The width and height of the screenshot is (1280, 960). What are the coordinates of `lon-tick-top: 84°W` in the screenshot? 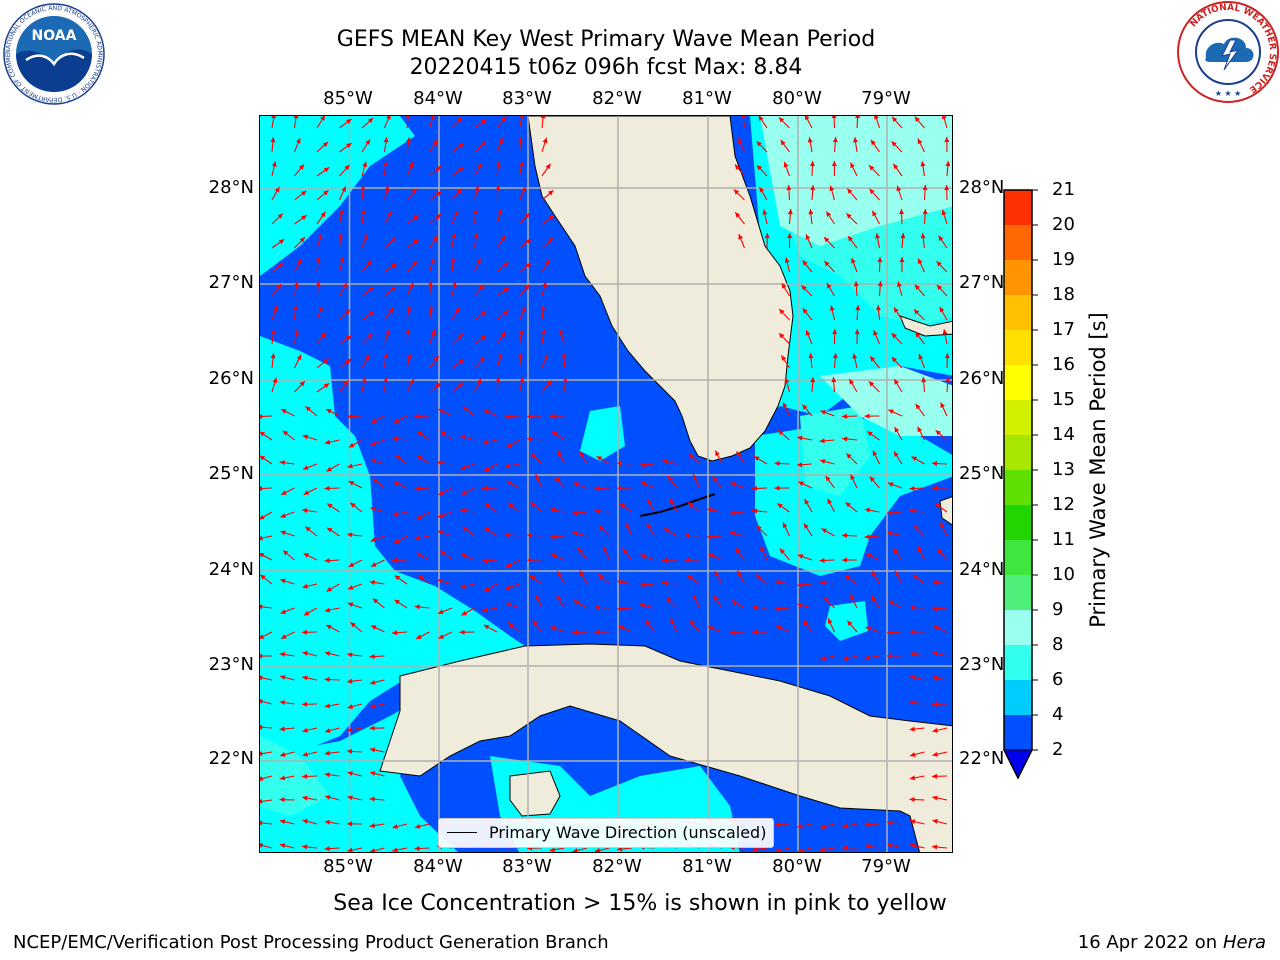 It's located at (438, 98).